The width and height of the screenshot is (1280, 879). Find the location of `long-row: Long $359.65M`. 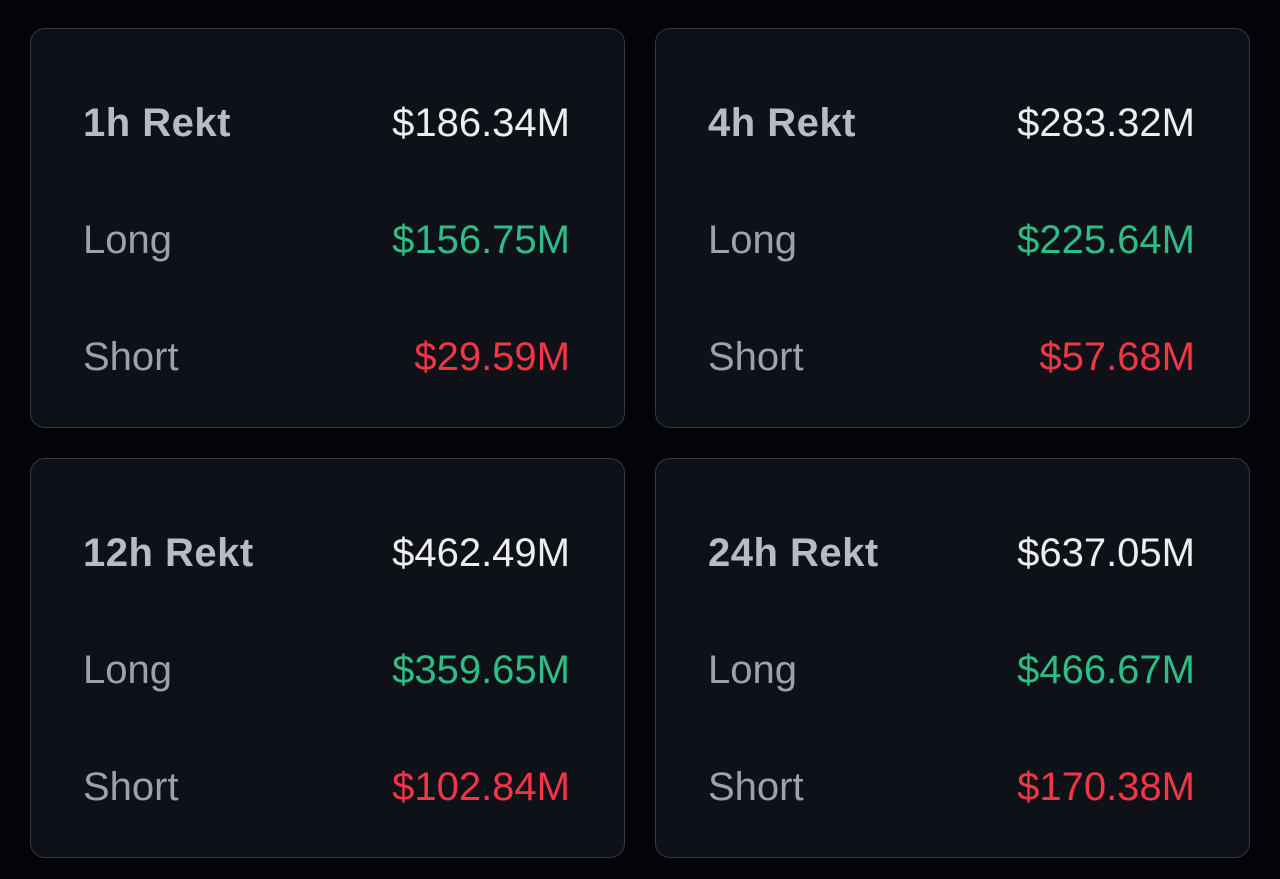

long-row: Long $359.65M is located at coordinates (326, 670).